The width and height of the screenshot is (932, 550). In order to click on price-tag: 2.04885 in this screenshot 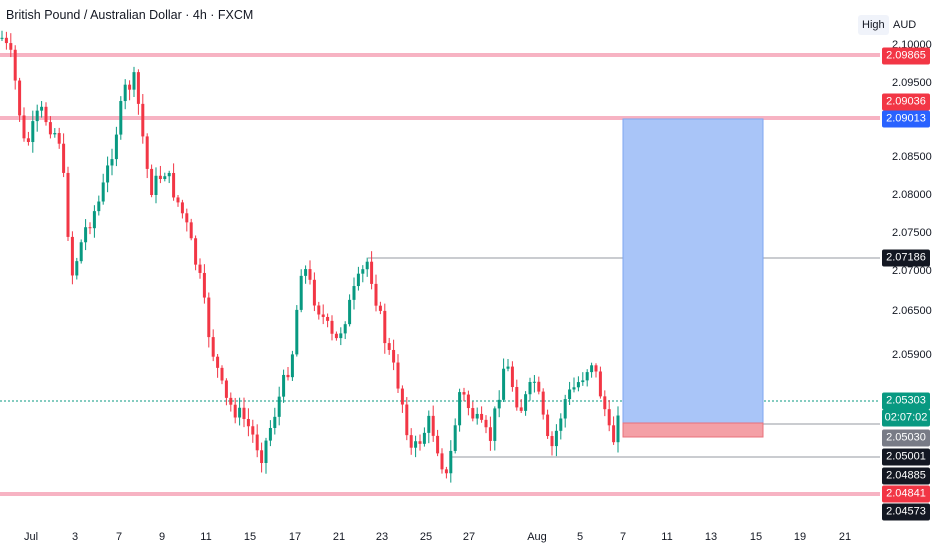, I will do `click(906, 476)`.